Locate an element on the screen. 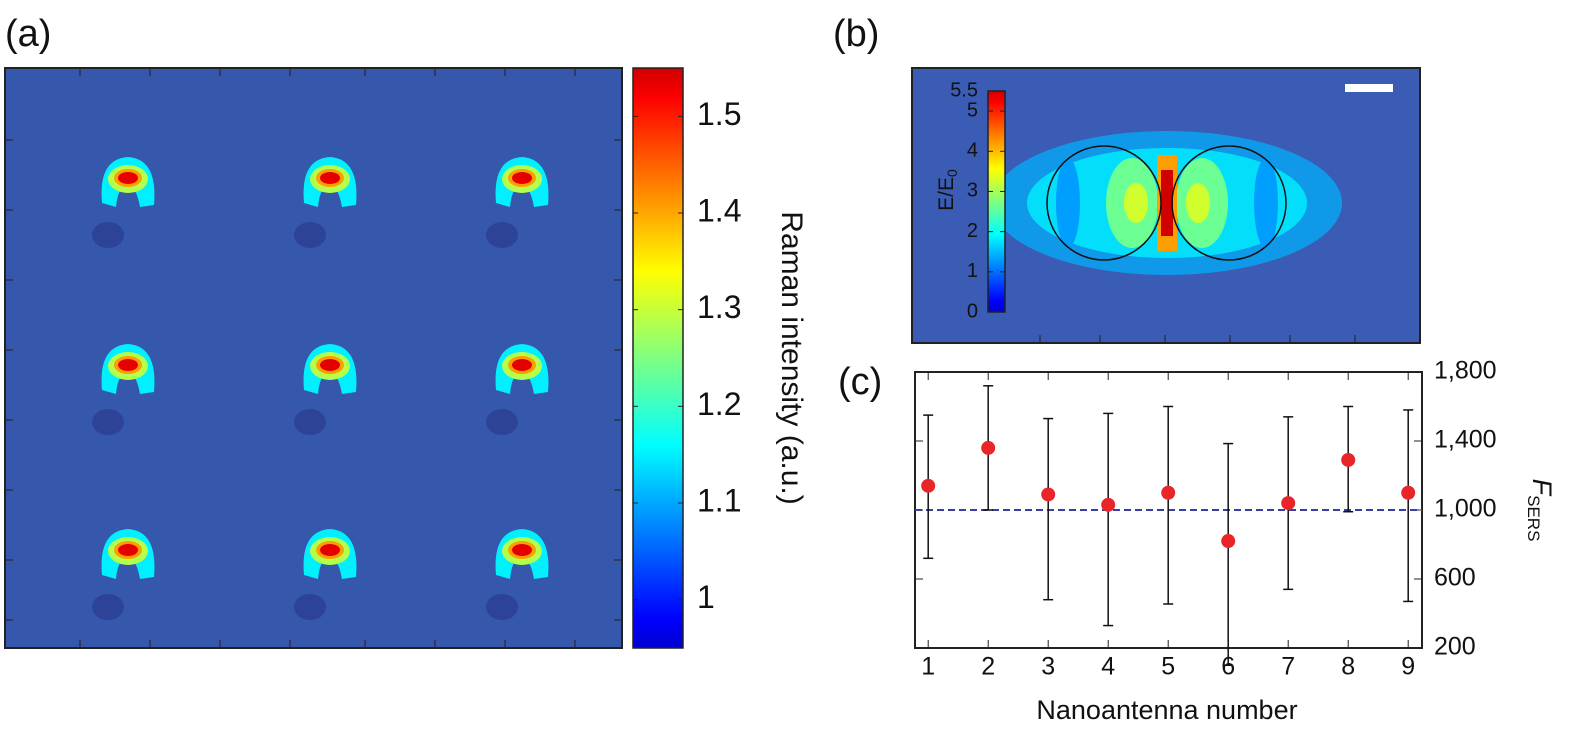  frame is located at coordinates (1166, 205).